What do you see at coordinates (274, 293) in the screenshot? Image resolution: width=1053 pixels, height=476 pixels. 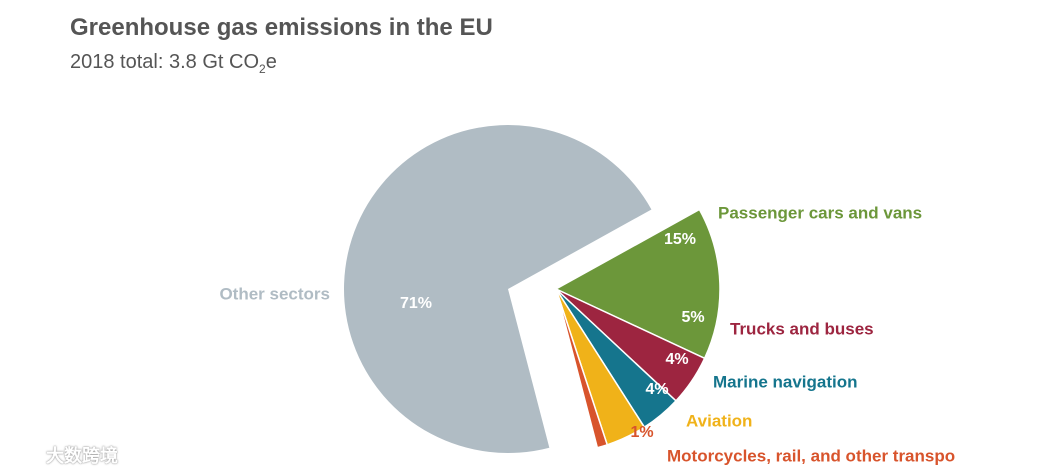 I see `category-label-other-sectors: Other sectors` at bounding box center [274, 293].